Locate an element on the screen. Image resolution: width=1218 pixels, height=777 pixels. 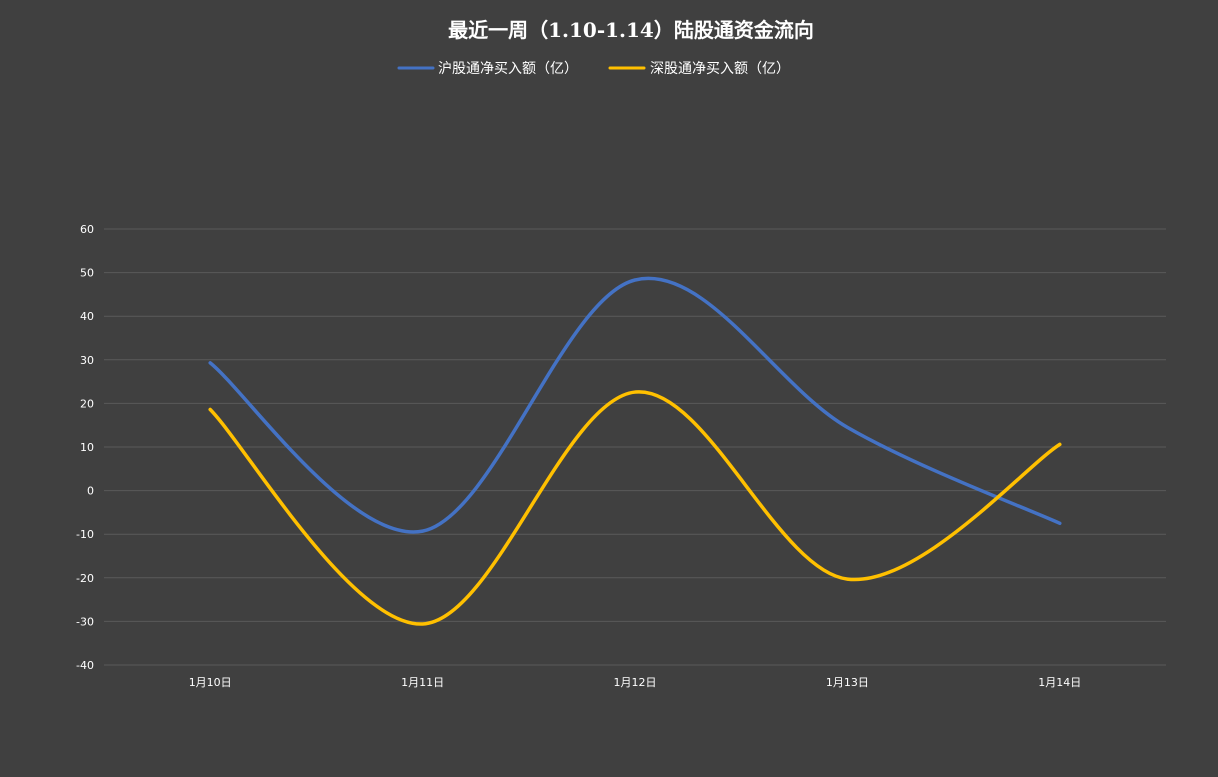
y-tick-label: -30 is located at coordinates (85, 621).